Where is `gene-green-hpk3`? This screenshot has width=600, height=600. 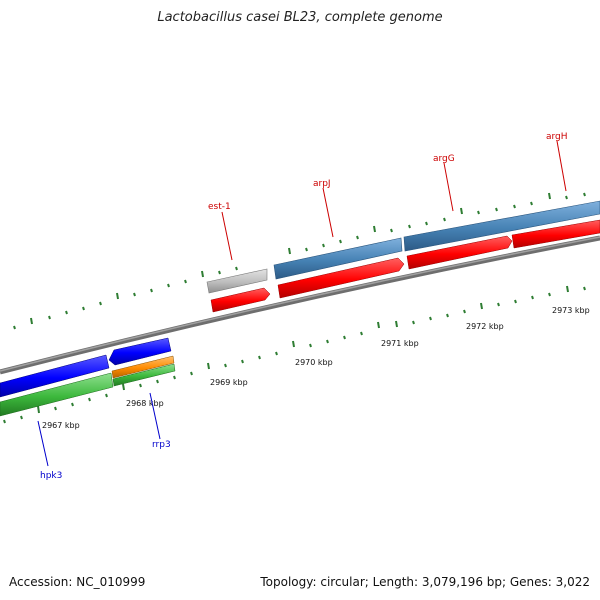
gene-green-hpk3 is located at coordinates (57, 394).